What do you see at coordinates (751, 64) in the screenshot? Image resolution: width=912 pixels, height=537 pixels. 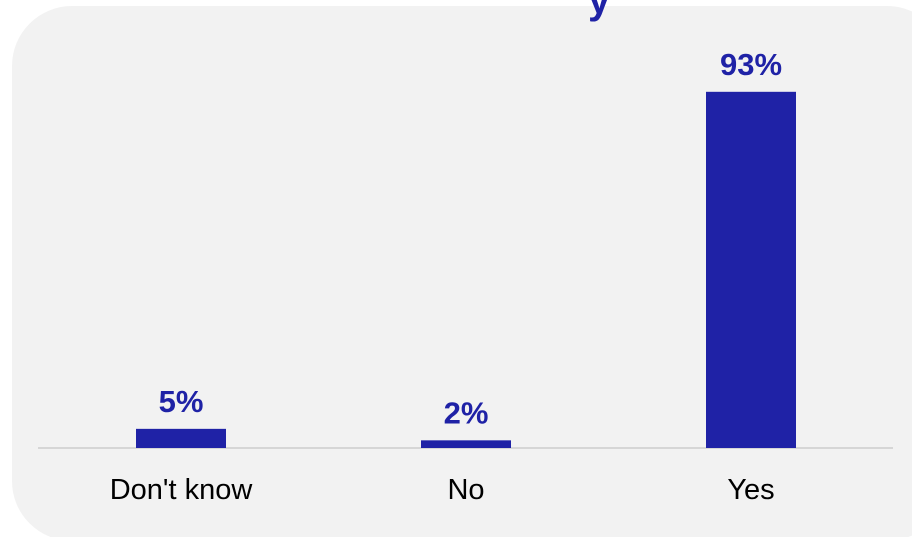 I see `data-label-yes: 93%` at bounding box center [751, 64].